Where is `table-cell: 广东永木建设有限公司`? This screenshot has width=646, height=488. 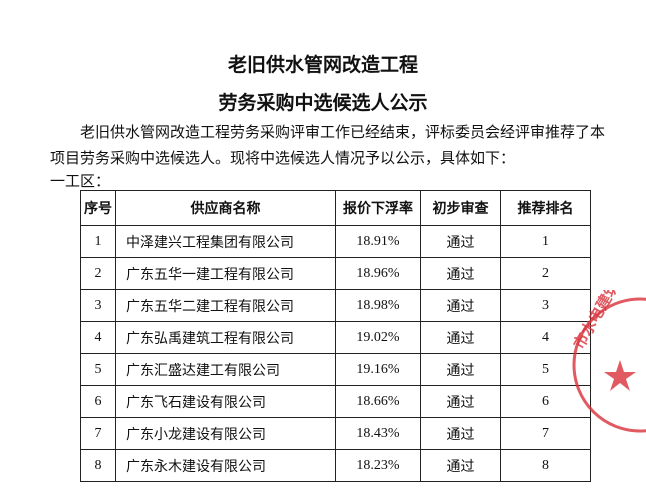
table-cell: 广东永木建设有限公司 is located at coordinates (225, 465).